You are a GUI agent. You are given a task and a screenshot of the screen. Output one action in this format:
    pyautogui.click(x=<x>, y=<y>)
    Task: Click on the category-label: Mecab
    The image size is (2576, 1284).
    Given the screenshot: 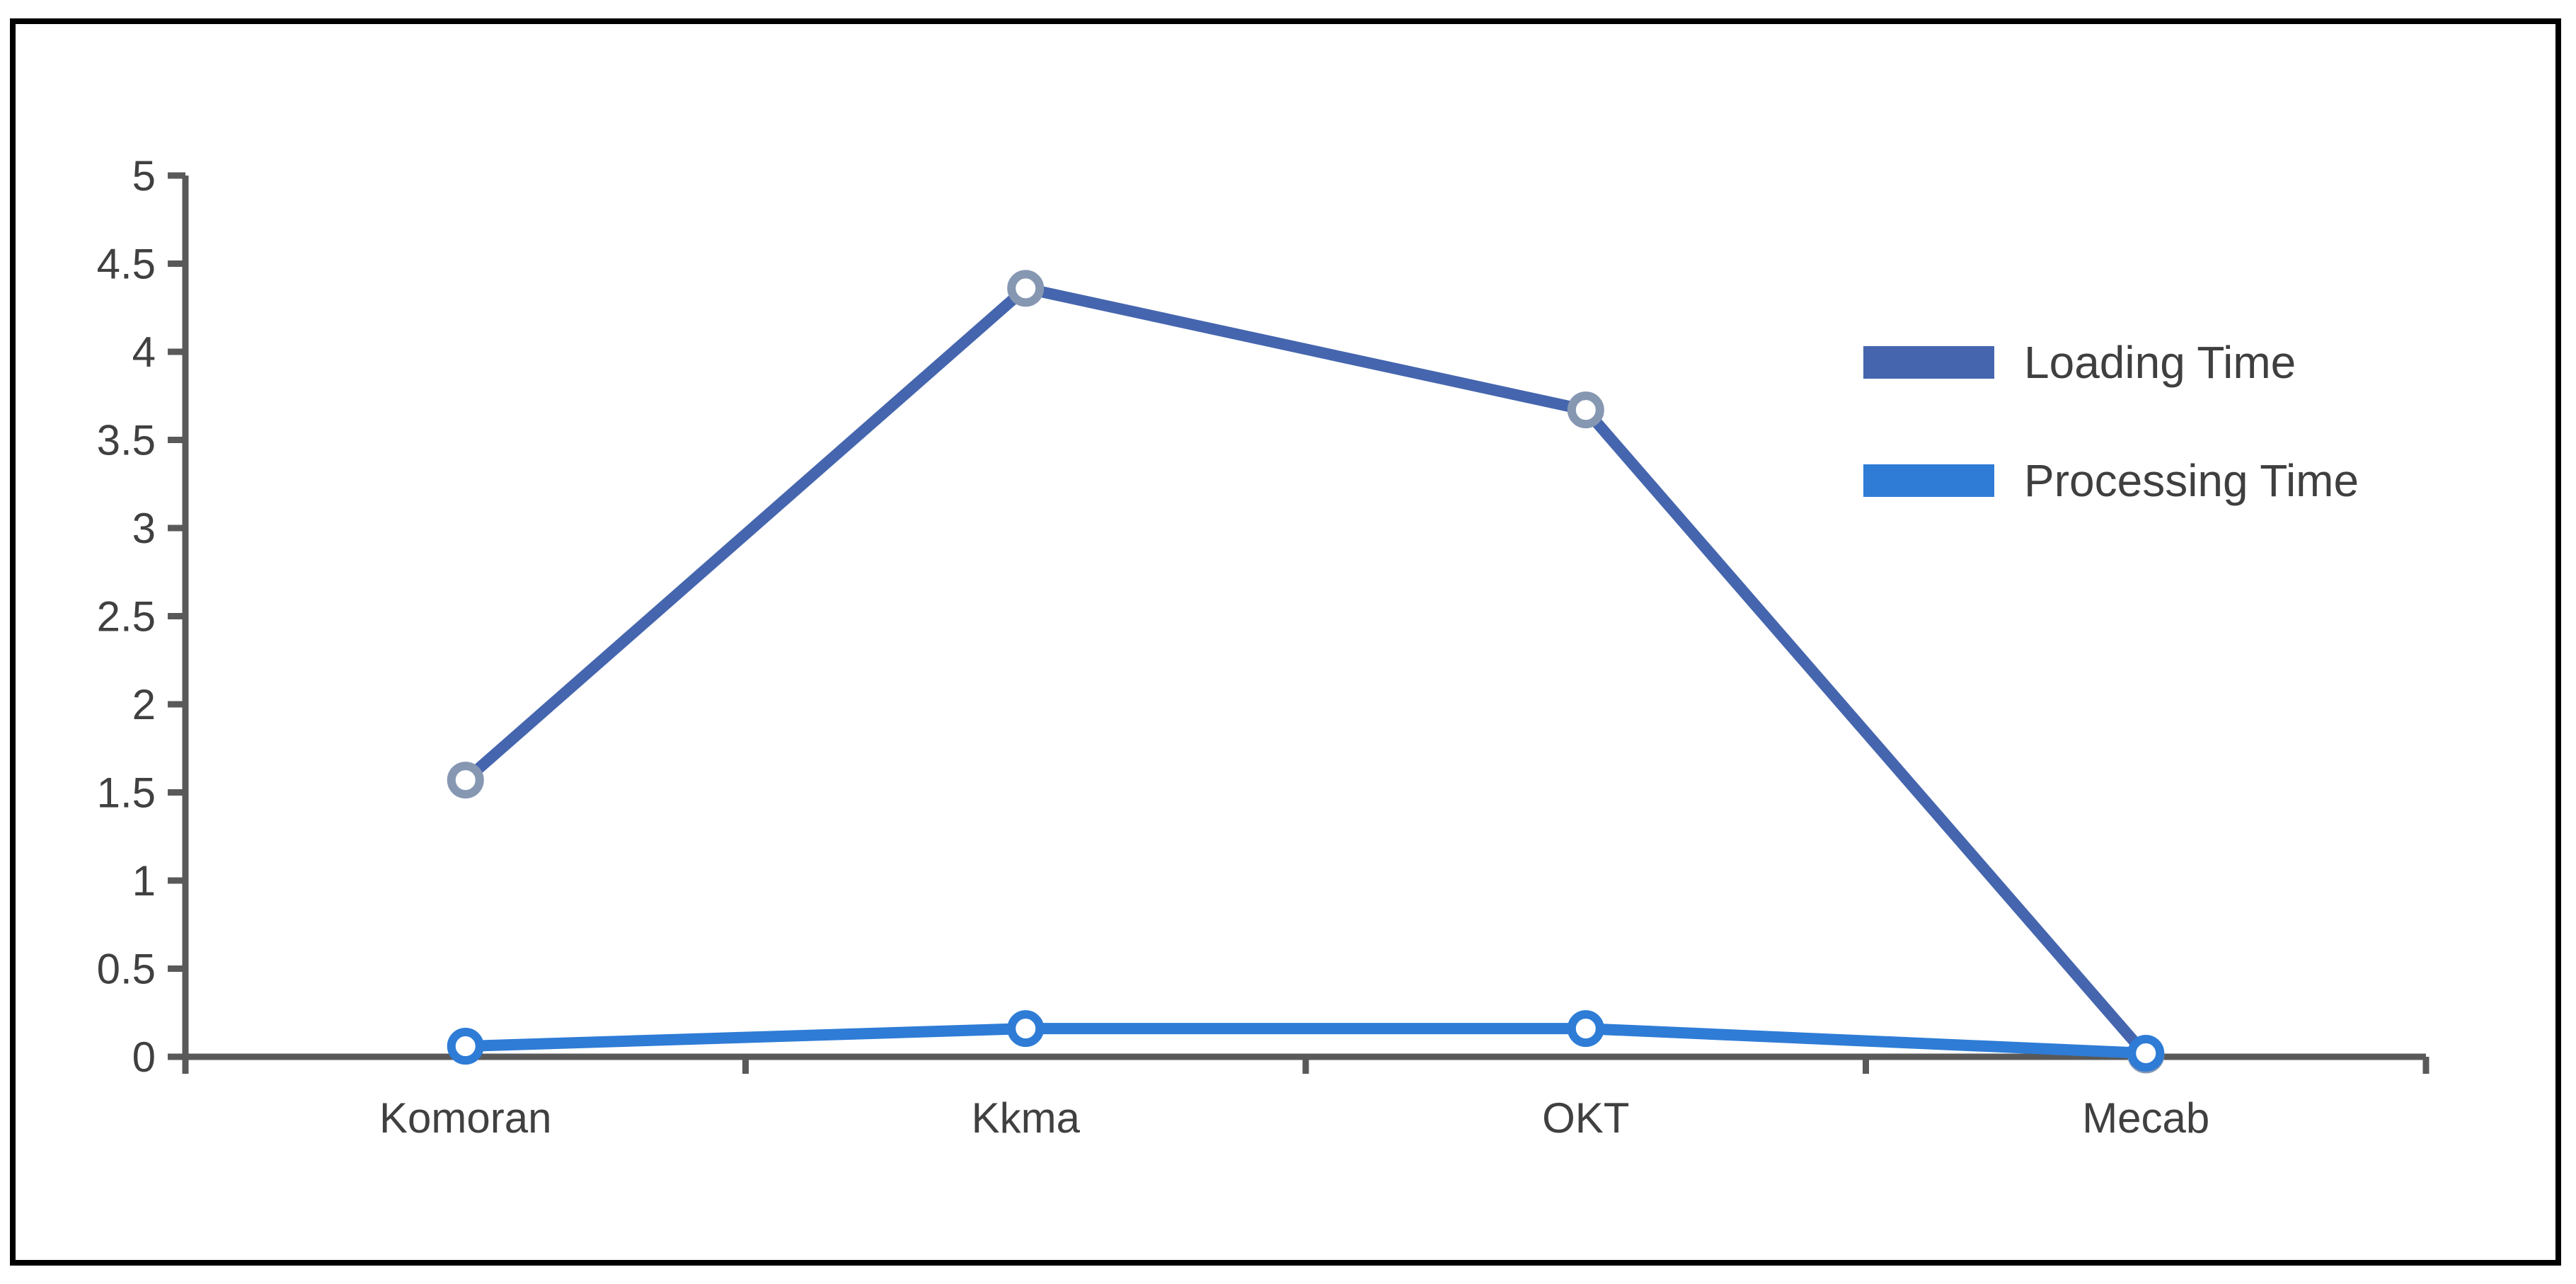 What is the action you would take?
    pyautogui.click(x=2146, y=1118)
    